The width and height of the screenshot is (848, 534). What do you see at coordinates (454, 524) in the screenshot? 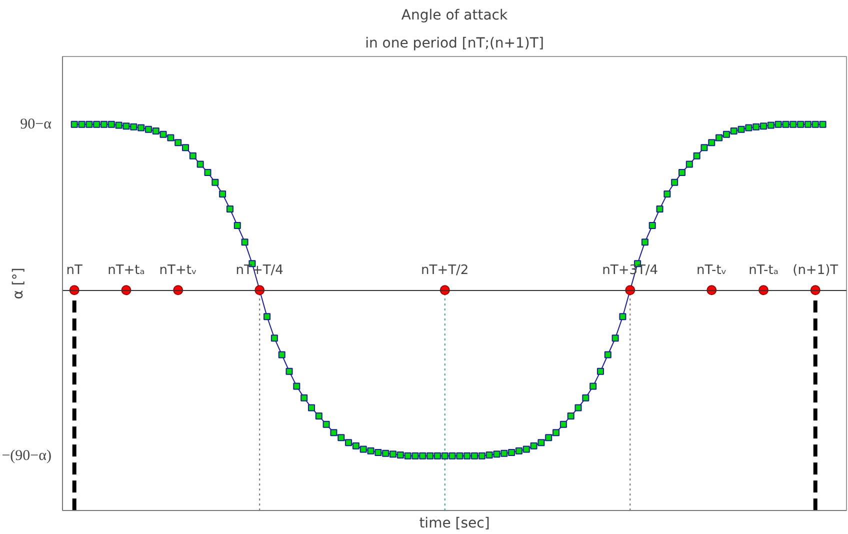
I see `x-axis-title: time [sec]` at bounding box center [454, 524].